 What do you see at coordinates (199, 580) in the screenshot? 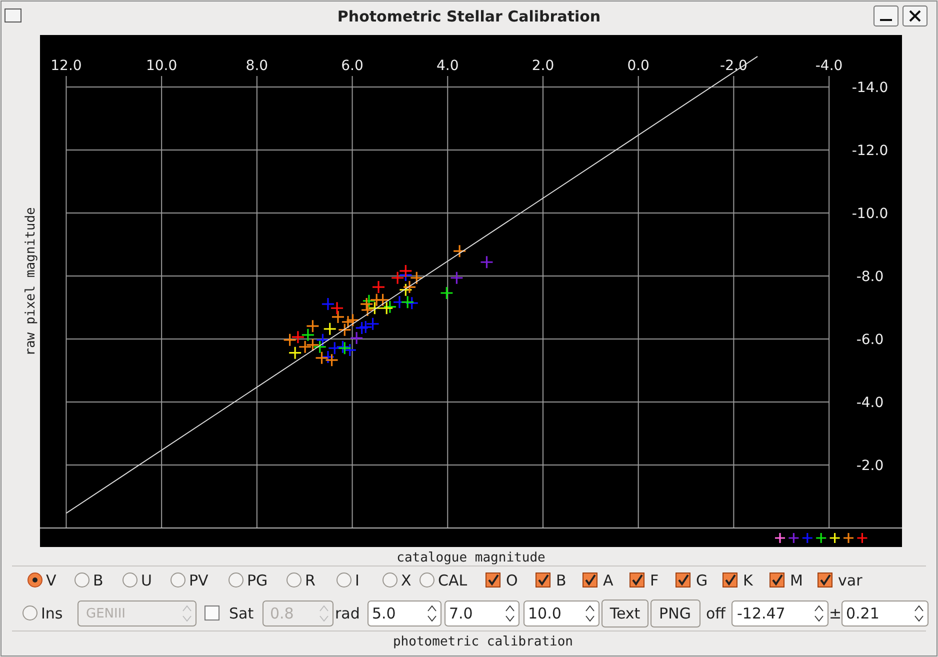
I see `text: PV` at bounding box center [199, 580].